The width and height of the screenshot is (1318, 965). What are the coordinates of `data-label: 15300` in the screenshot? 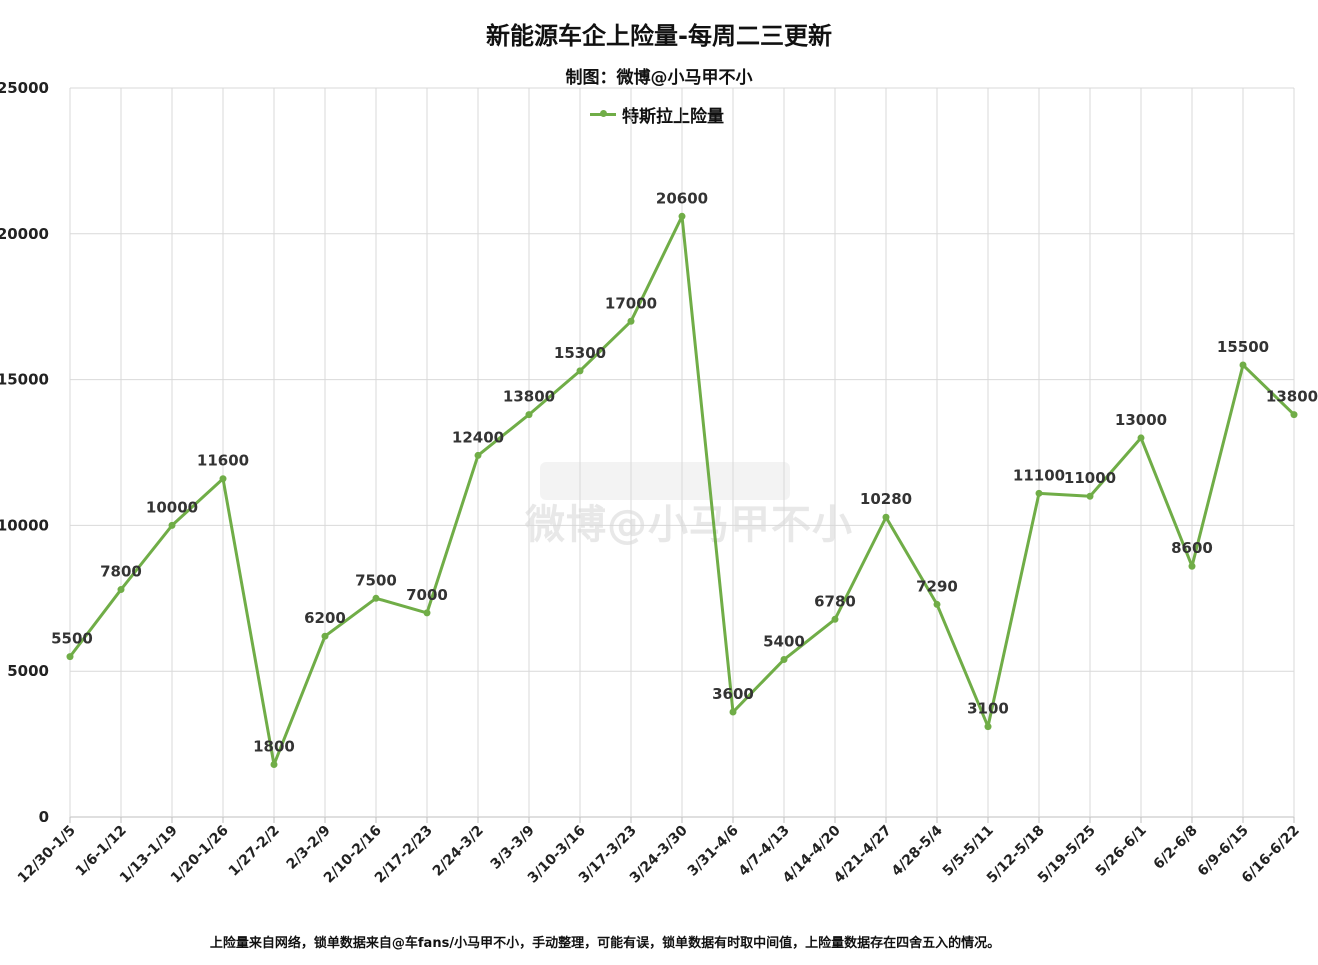 It's located at (580, 353).